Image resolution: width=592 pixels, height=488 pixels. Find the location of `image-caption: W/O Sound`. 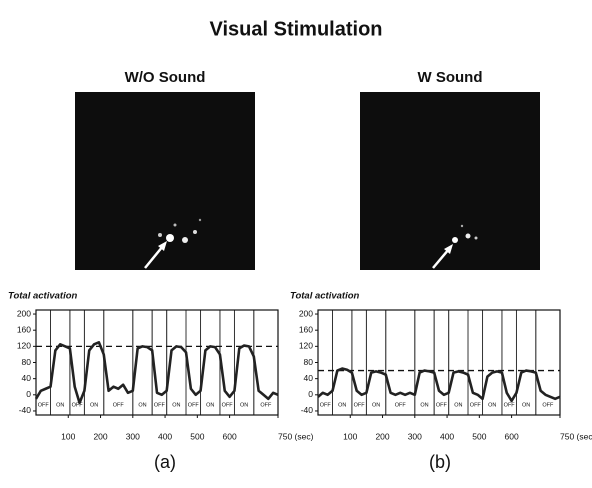

image-caption: W/O Sound is located at coordinates (165, 77).